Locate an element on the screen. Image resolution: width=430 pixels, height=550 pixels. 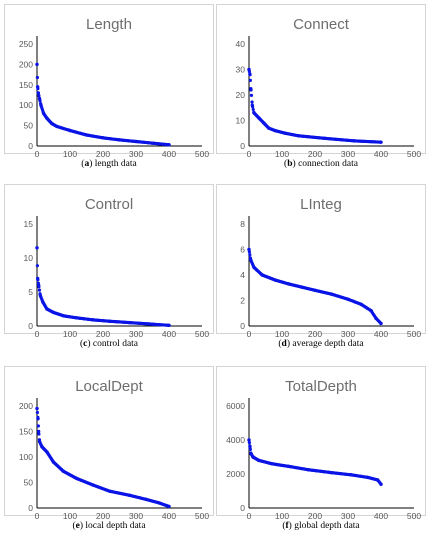
chart-title: Control is located at coordinates (109, 204).